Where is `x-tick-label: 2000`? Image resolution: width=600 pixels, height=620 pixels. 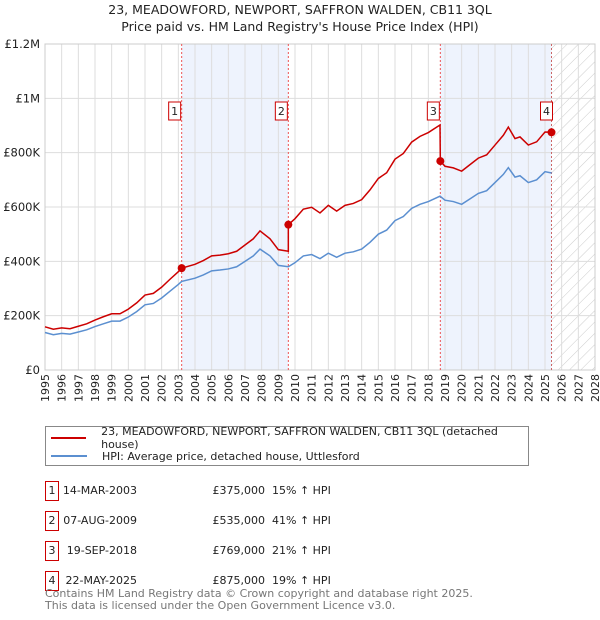 x-tick-label: 2000 is located at coordinates (128, 388).